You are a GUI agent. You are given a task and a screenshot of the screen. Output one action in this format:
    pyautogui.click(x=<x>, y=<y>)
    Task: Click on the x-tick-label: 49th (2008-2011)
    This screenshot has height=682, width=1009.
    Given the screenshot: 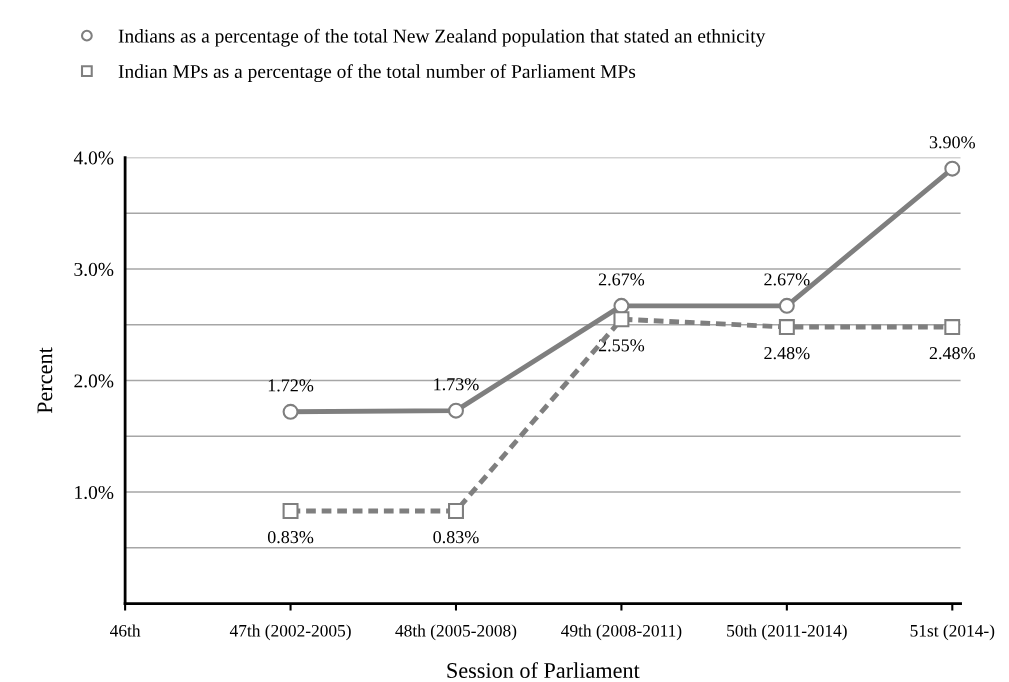 What is the action you would take?
    pyautogui.click(x=621, y=632)
    